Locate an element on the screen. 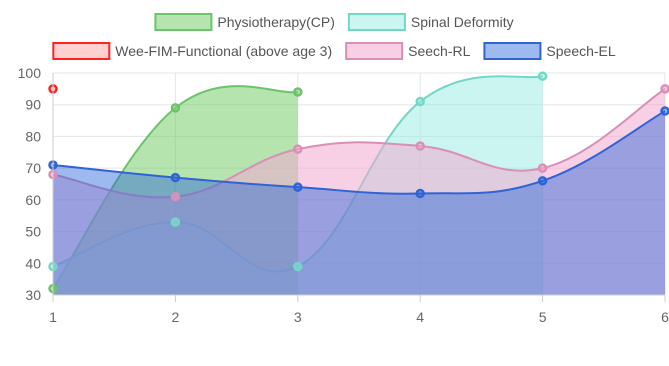  legend-label: Seech-RL is located at coordinates (439, 51).